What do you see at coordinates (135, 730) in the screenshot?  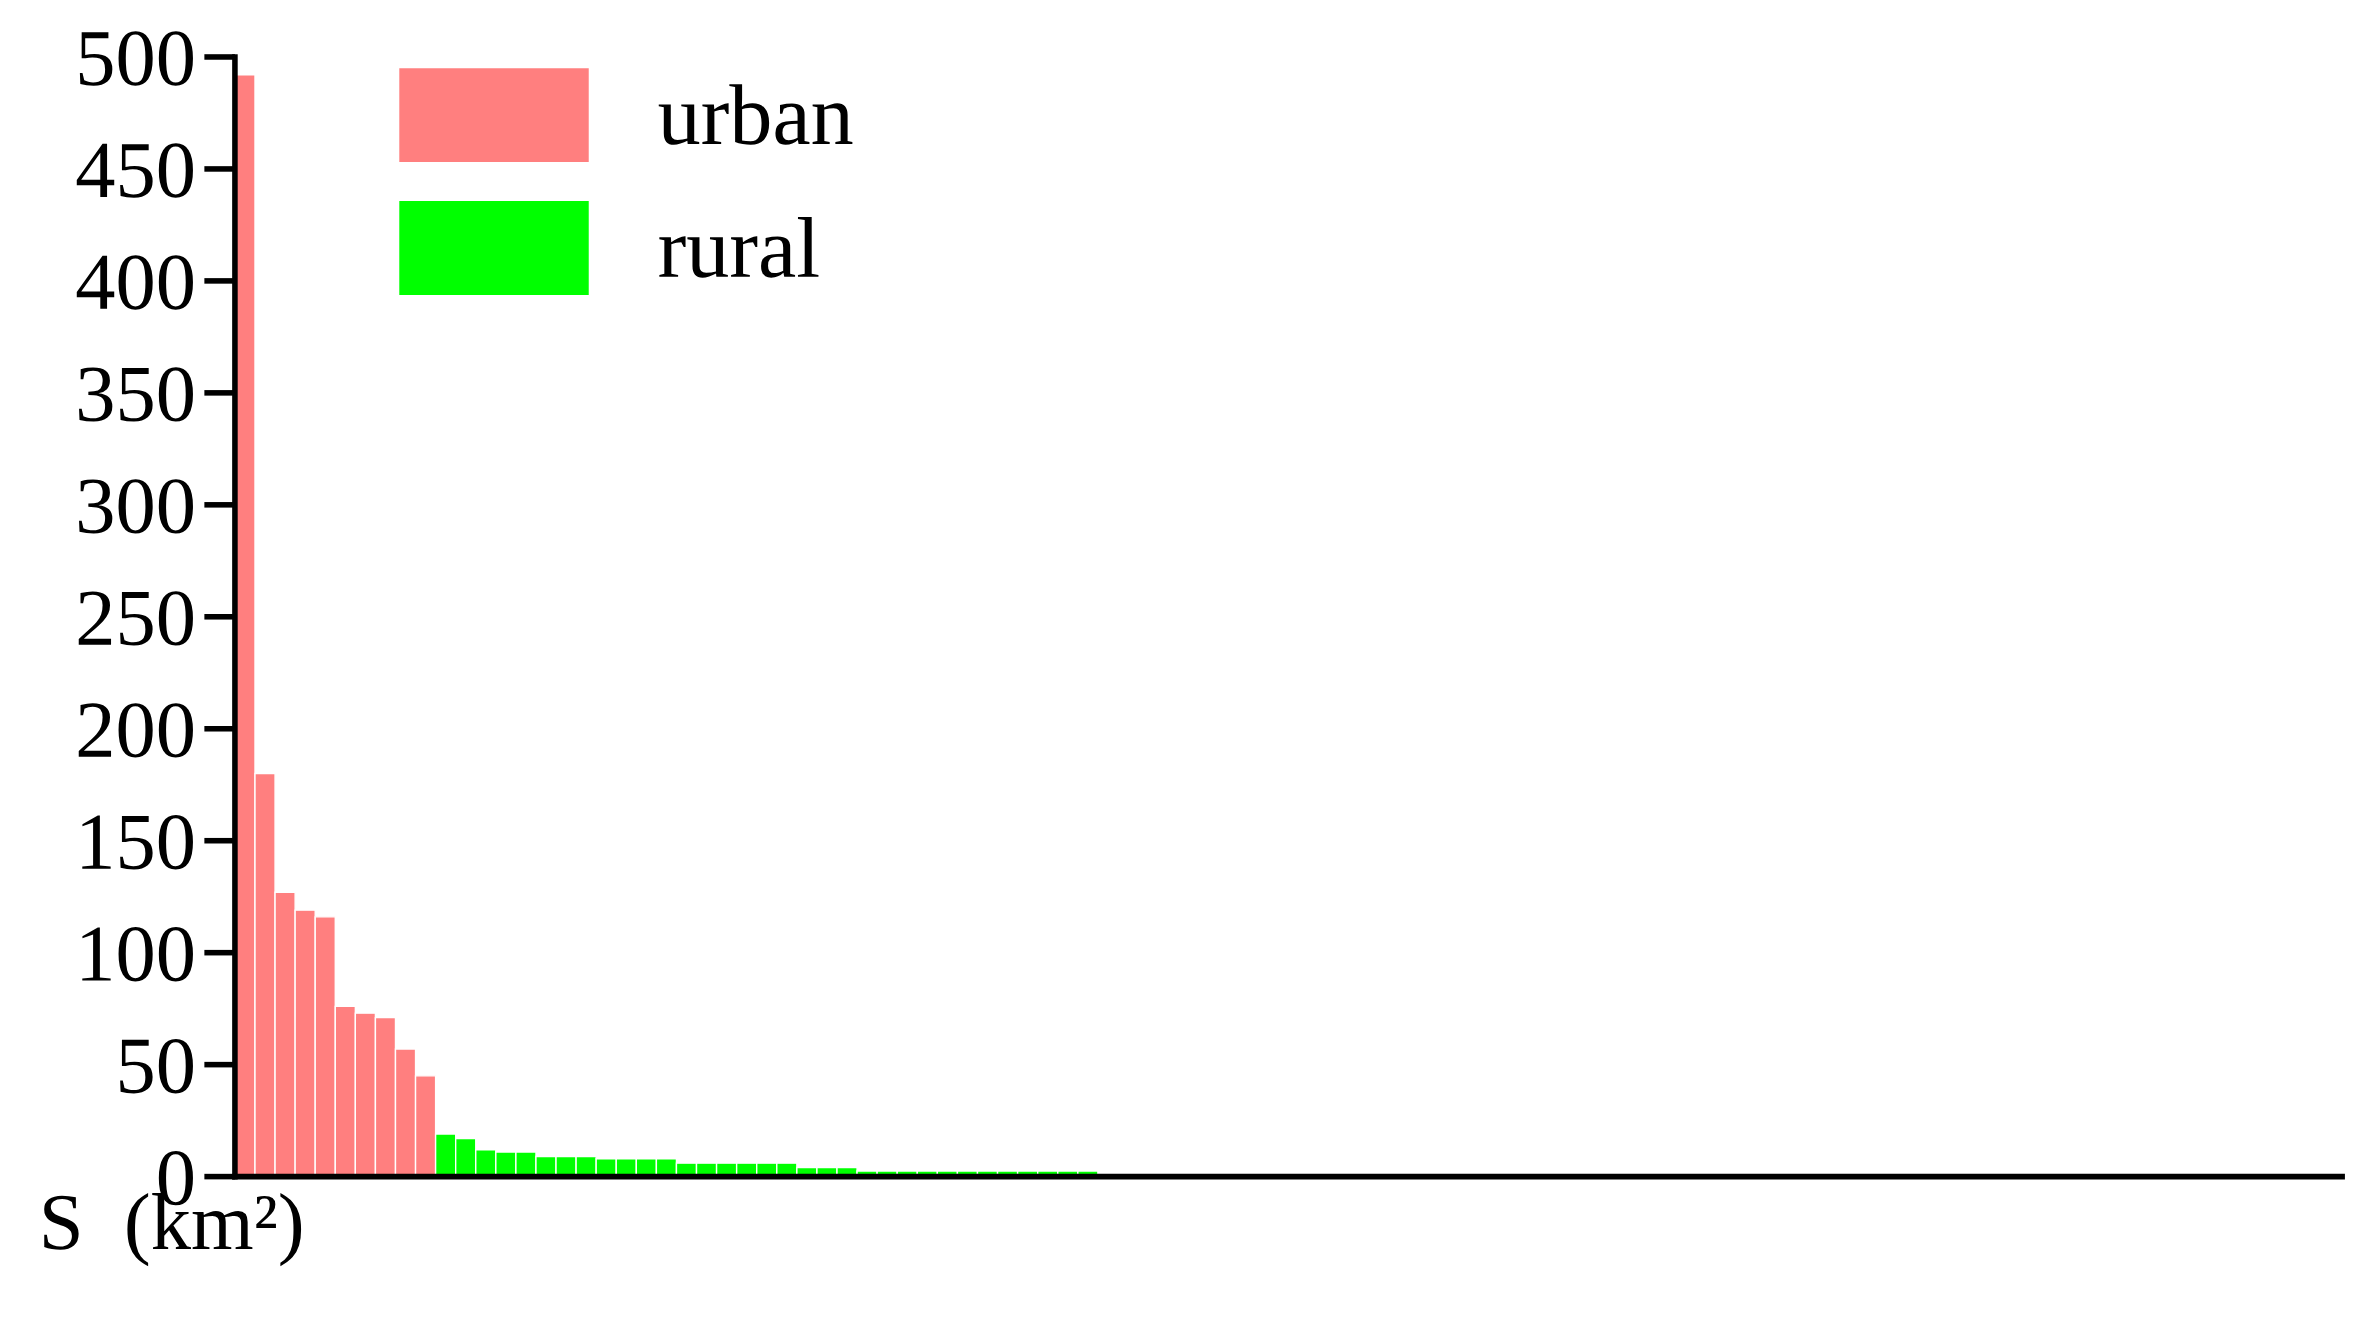 I see `y-tick-label: 200` at bounding box center [135, 730].